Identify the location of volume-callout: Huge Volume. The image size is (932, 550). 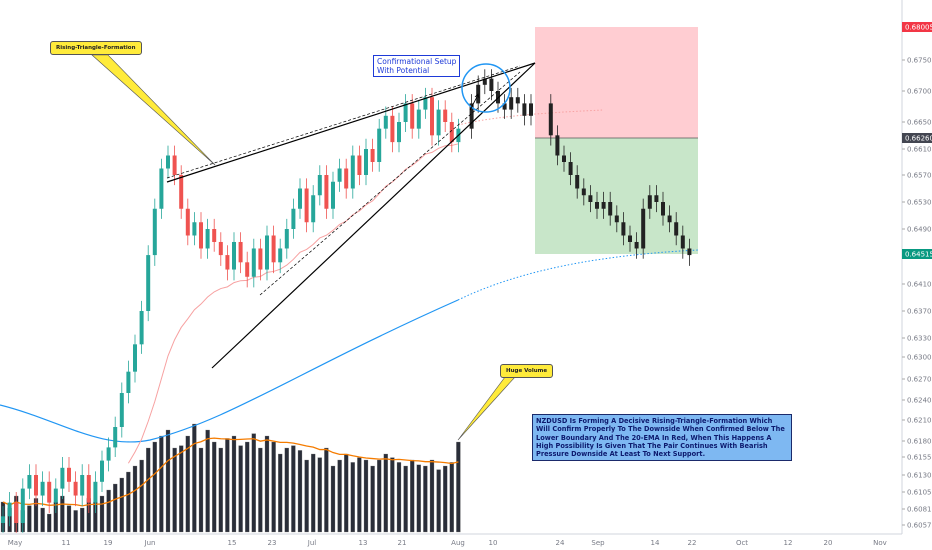
(527, 371).